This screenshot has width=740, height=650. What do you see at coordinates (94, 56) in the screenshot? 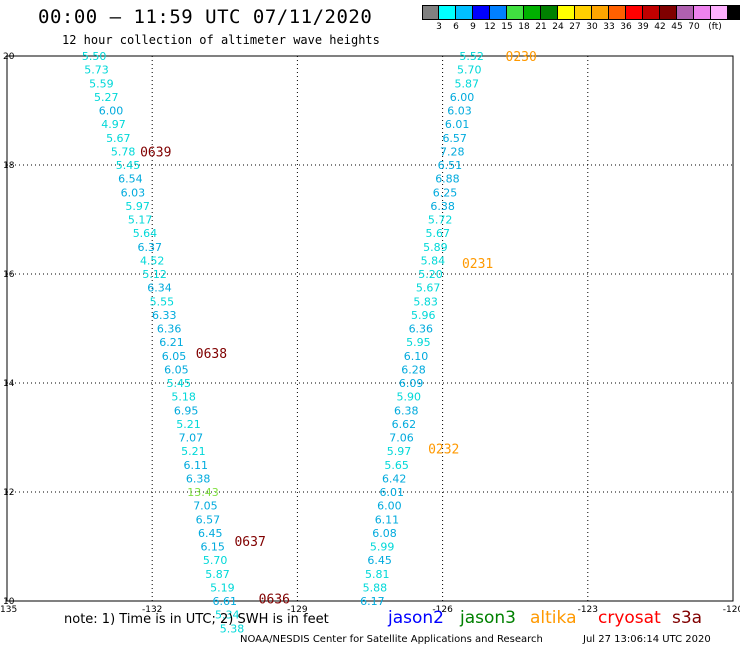
I see `swh-point: 5.50` at bounding box center [94, 56].